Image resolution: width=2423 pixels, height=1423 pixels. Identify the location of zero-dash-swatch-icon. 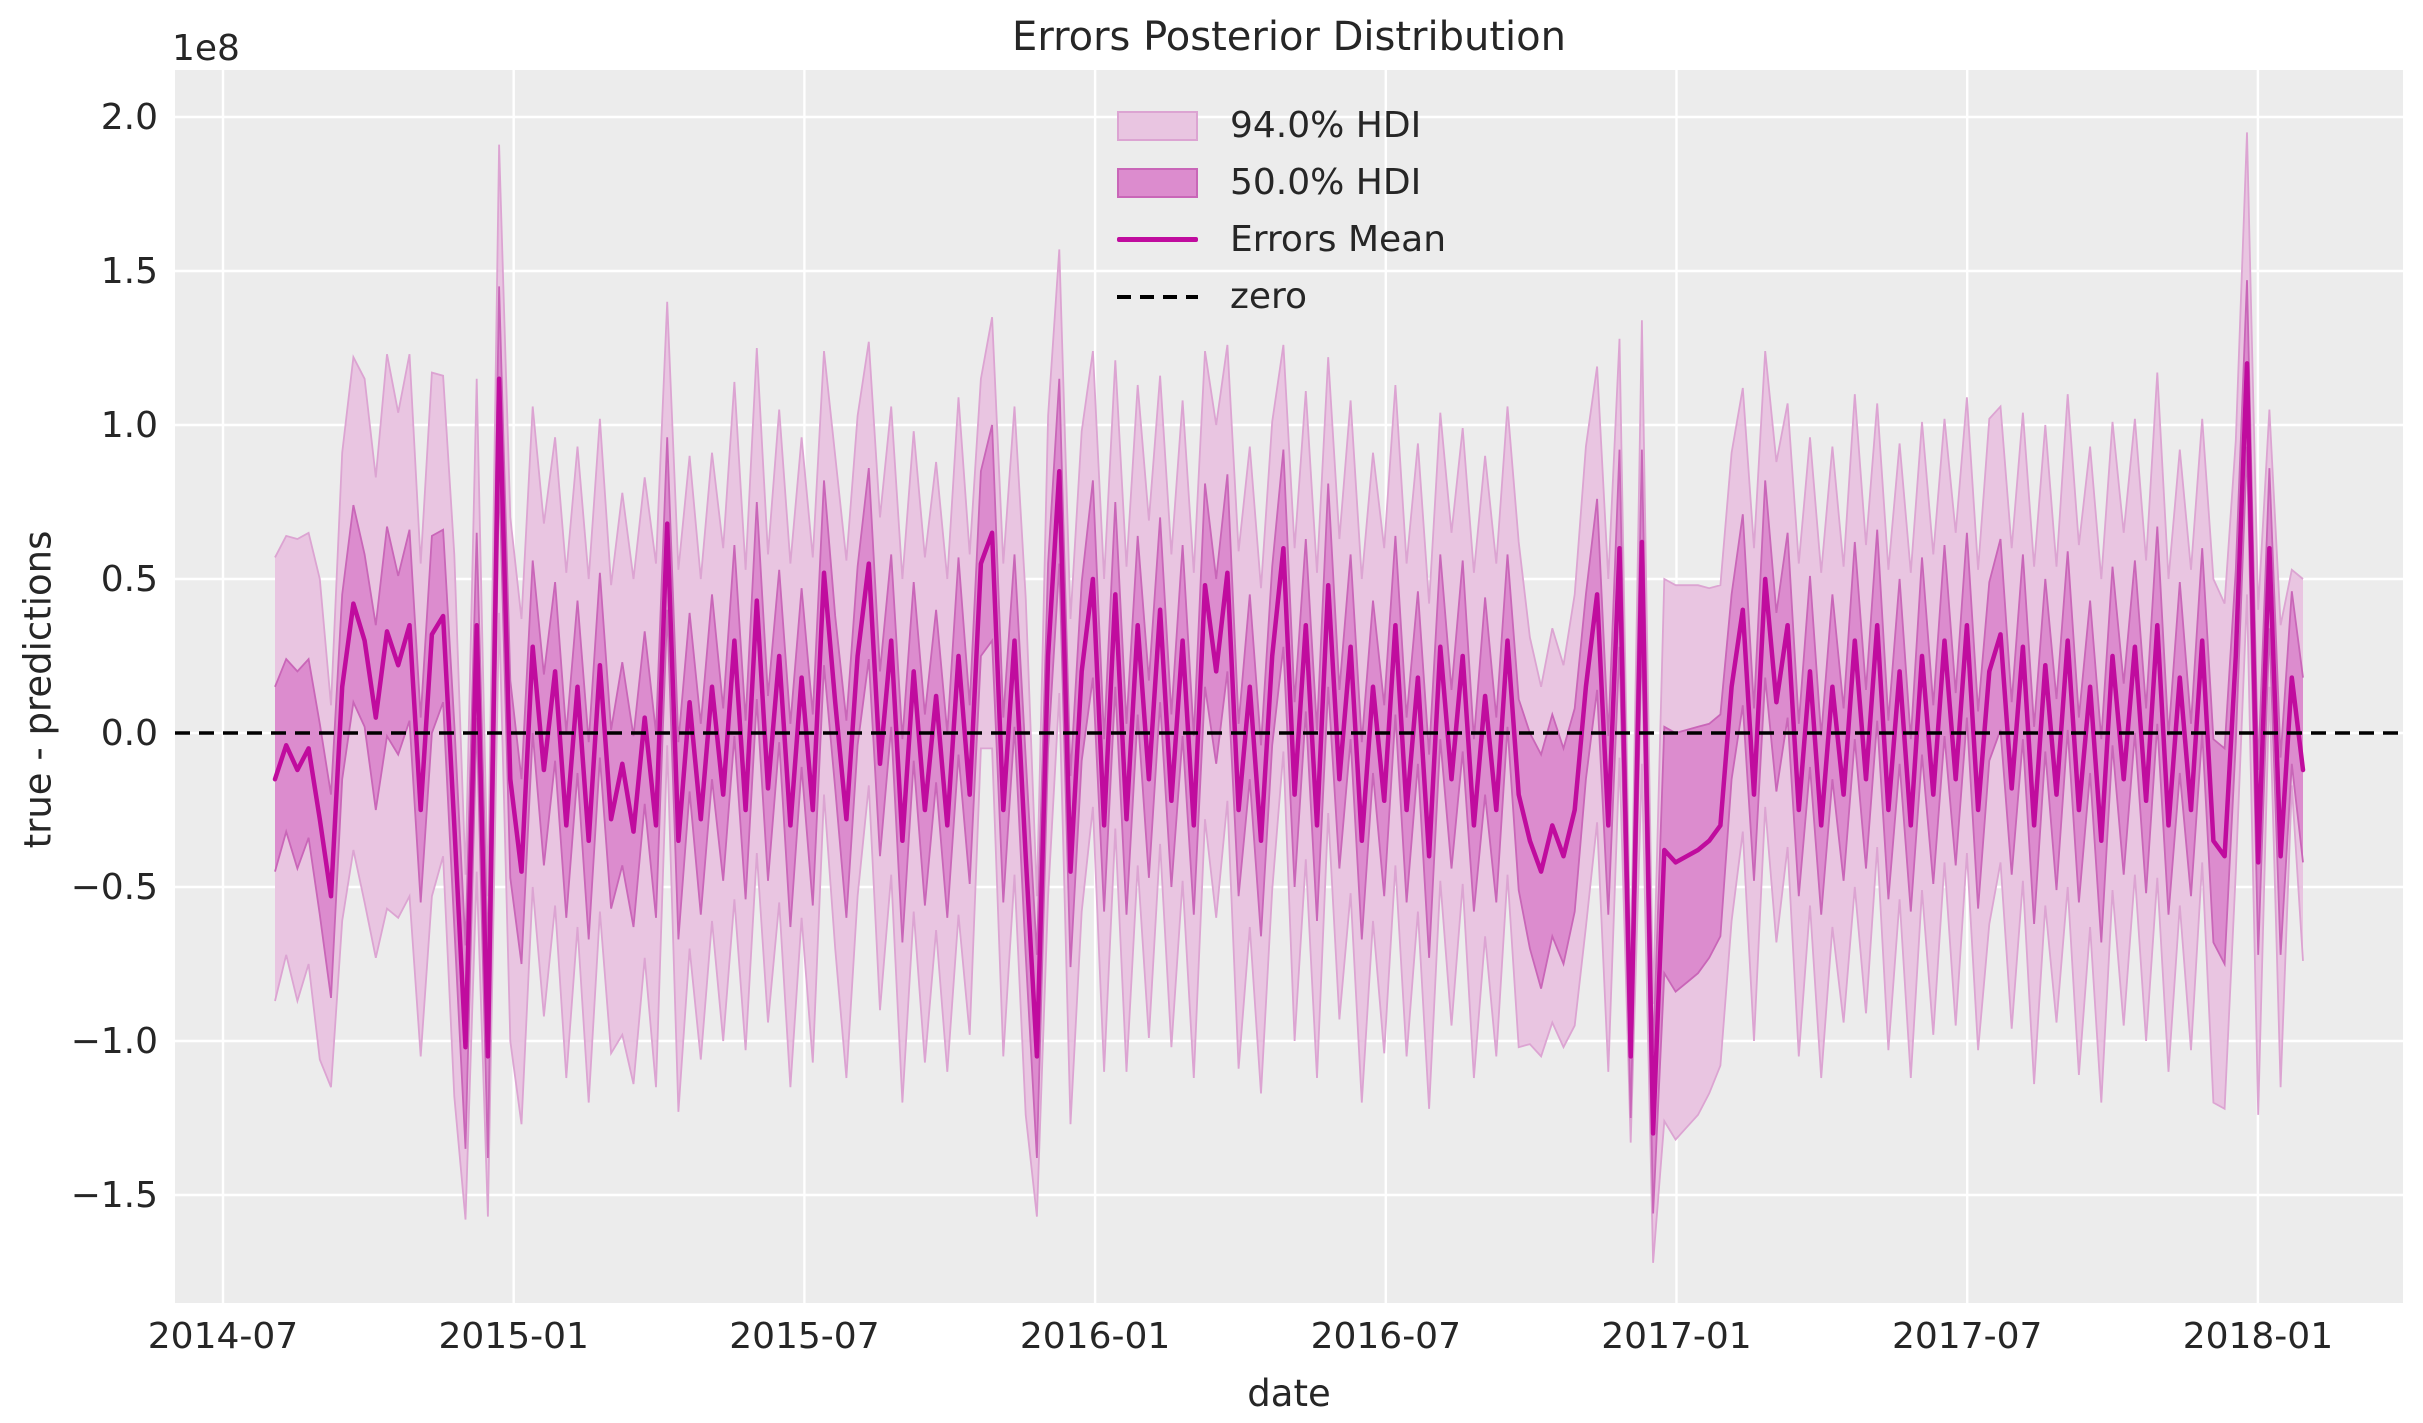
(1157, 296).